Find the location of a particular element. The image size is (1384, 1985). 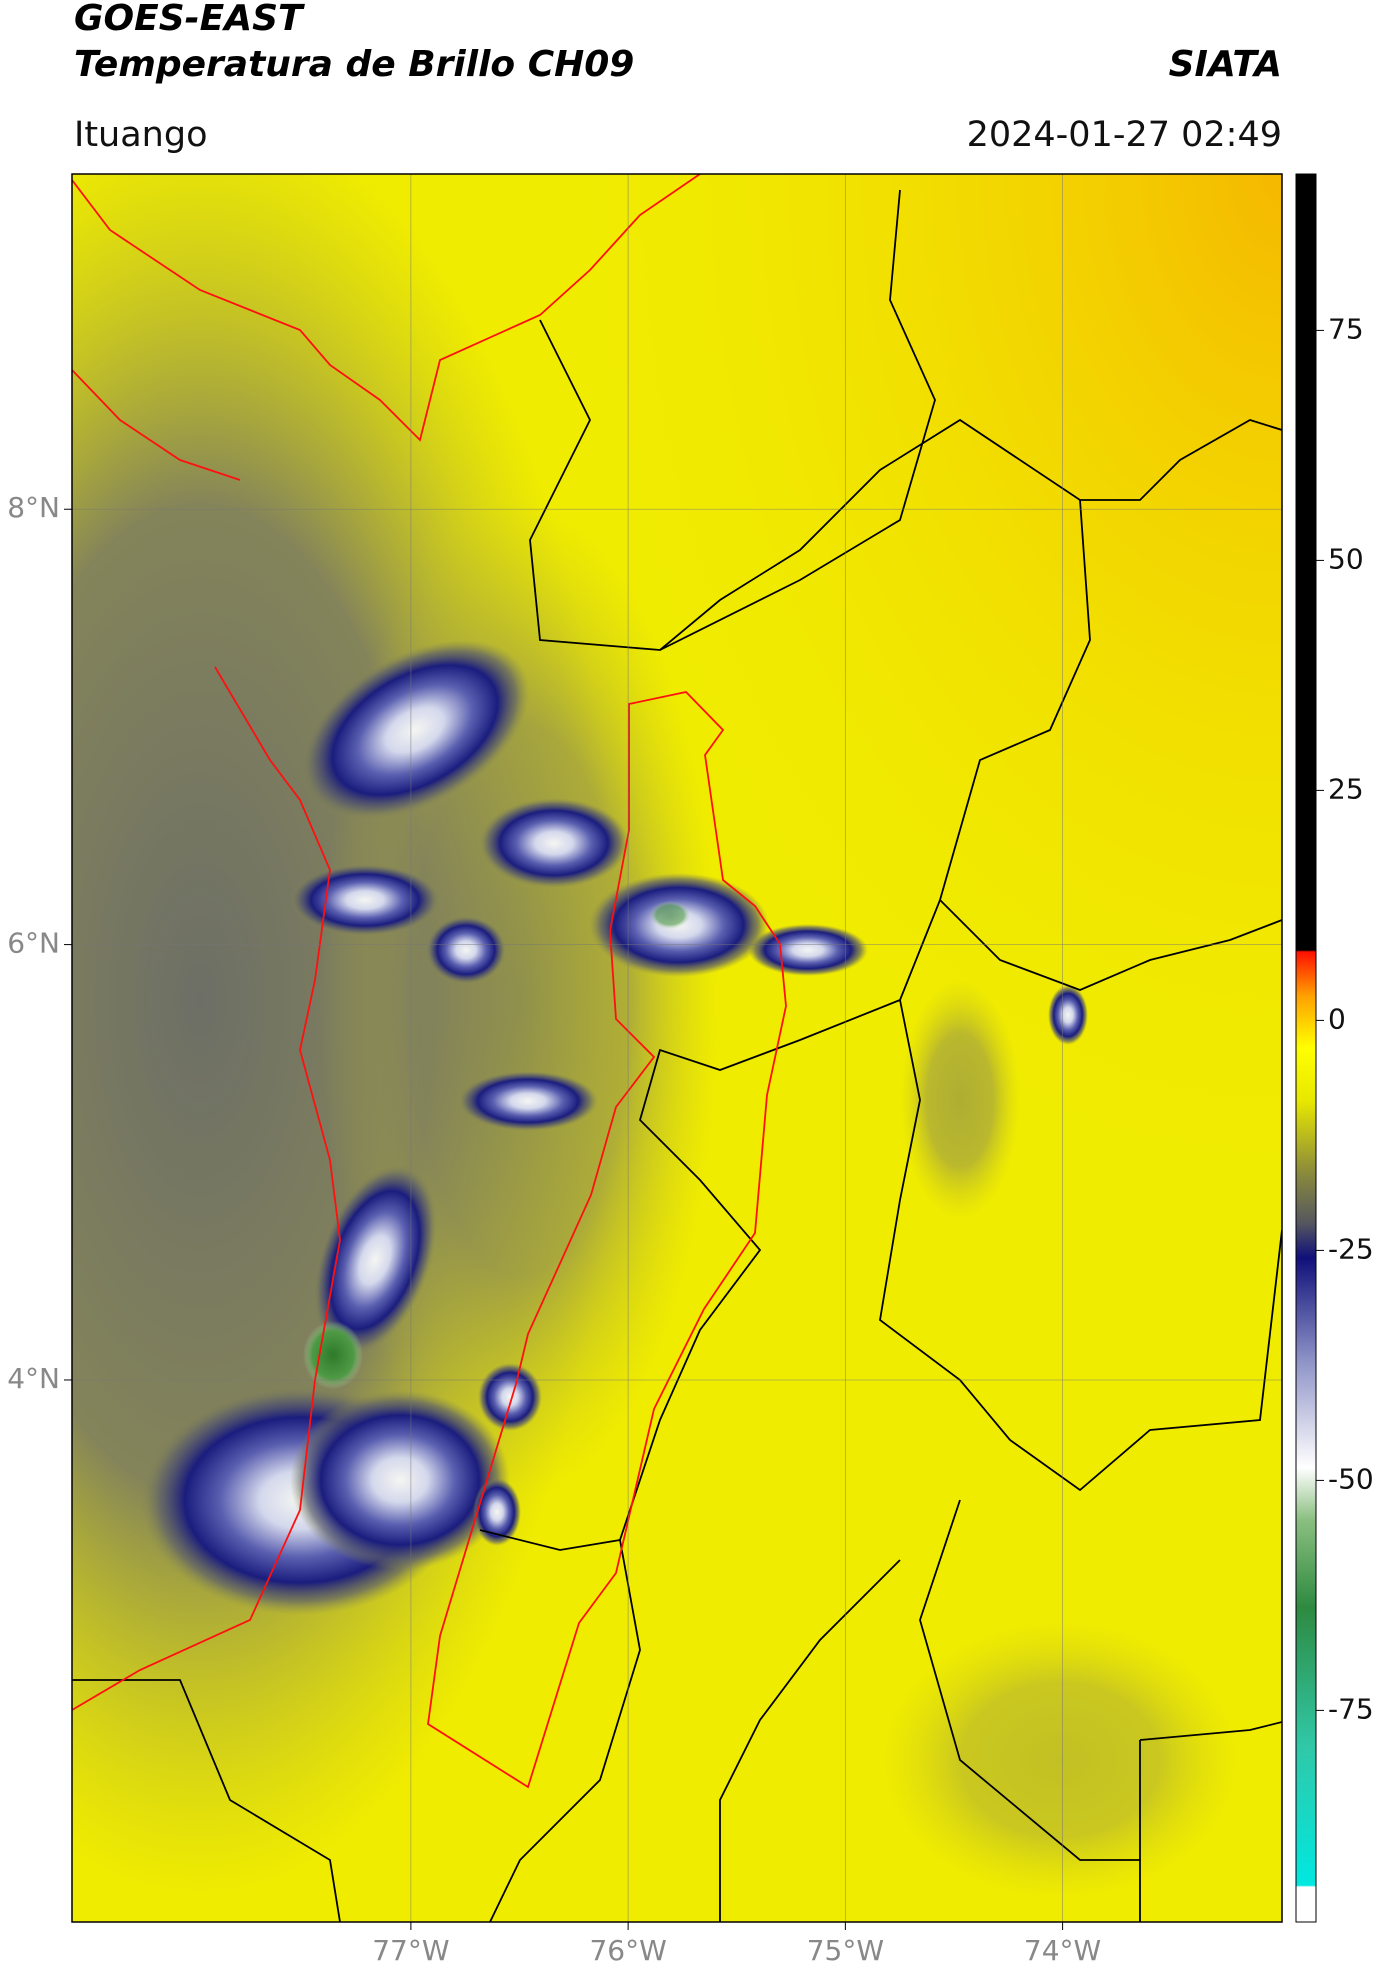

product: Temperatura de Brillo CH09 is located at coordinates (354, 64).